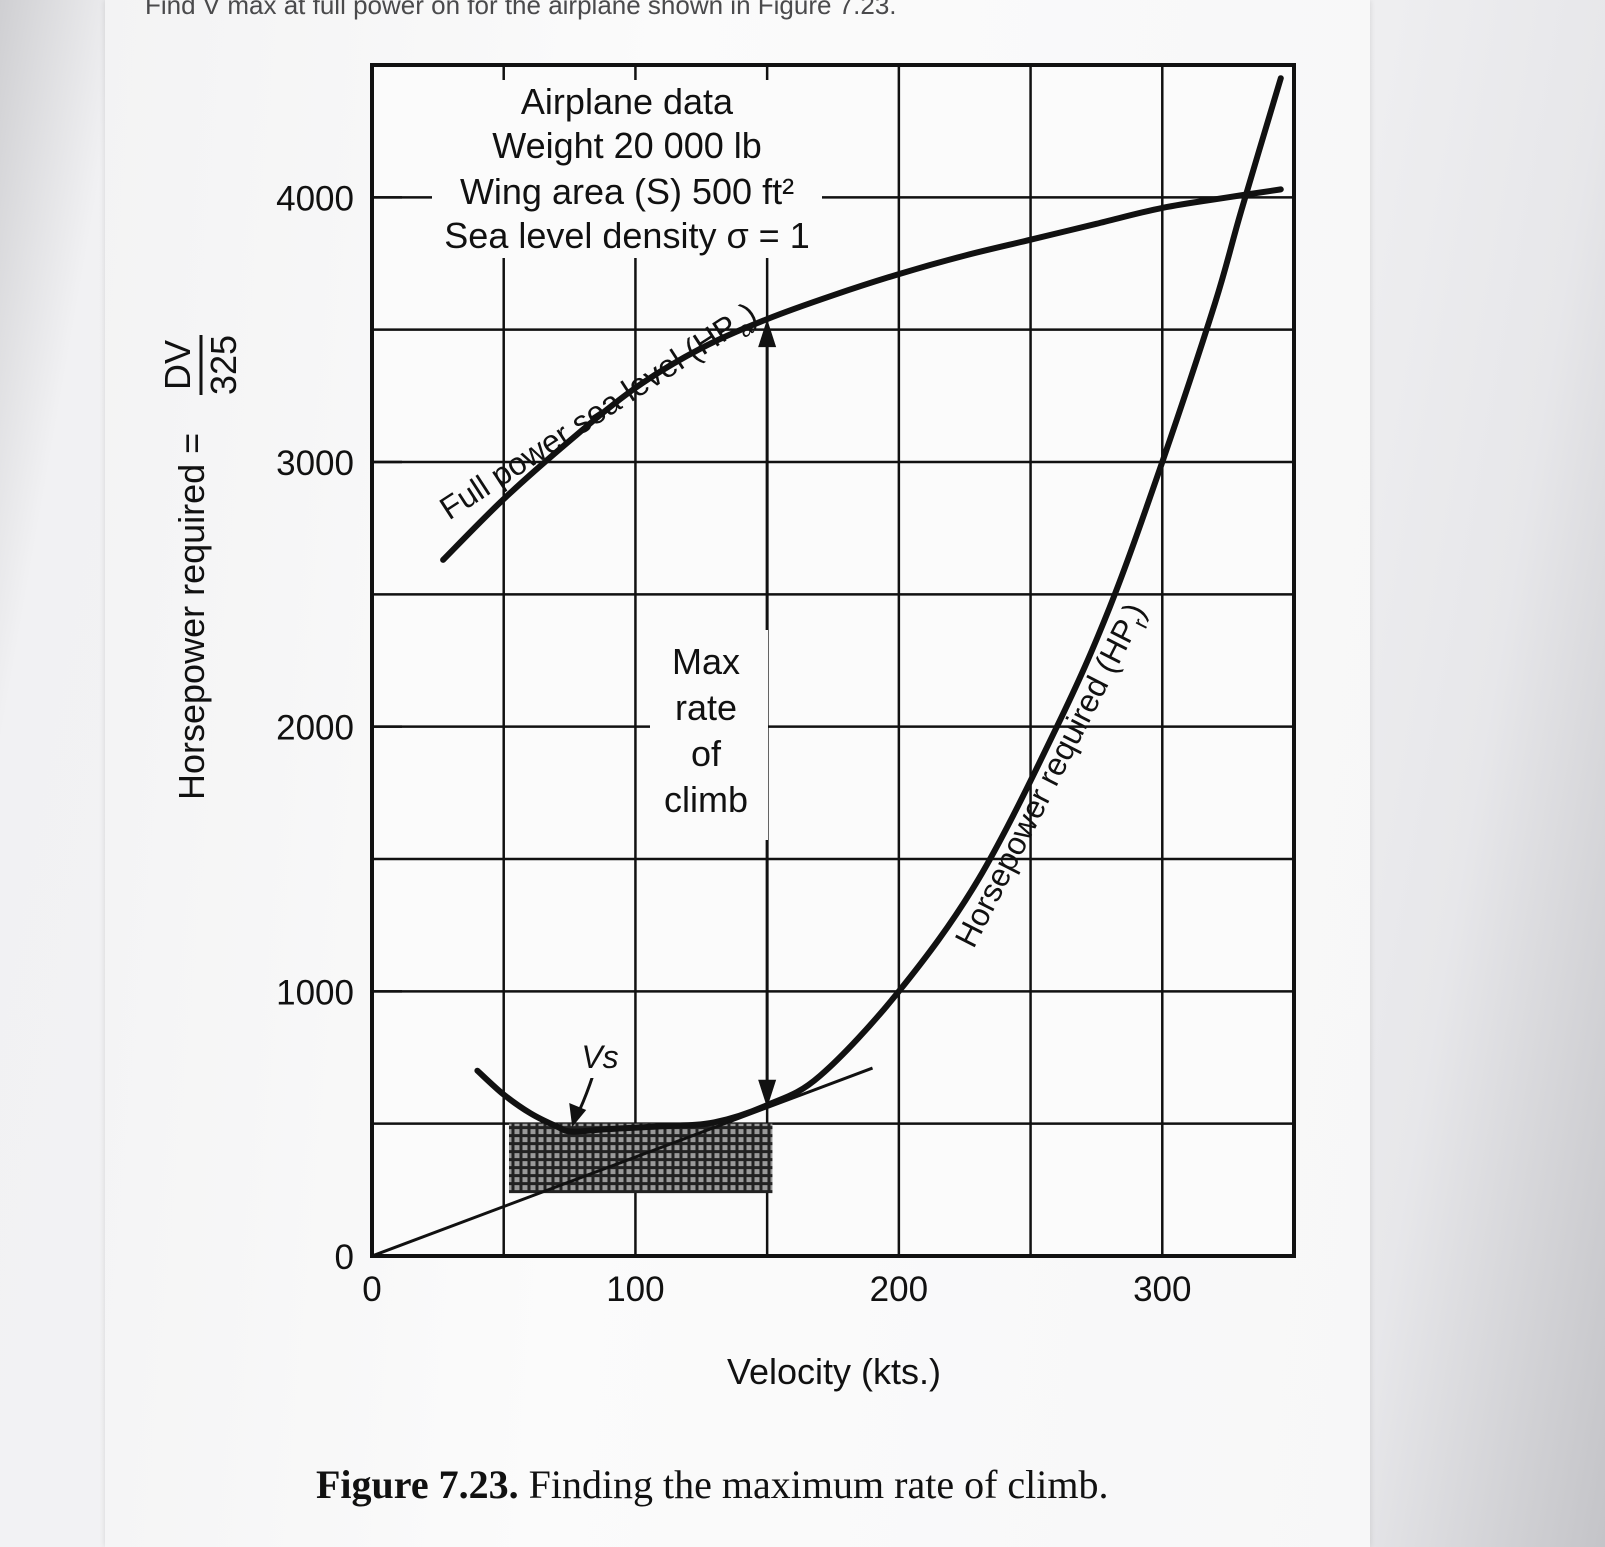 This screenshot has width=1605, height=1547. I want to click on y-tick-label: 0, so click(344, 1257).